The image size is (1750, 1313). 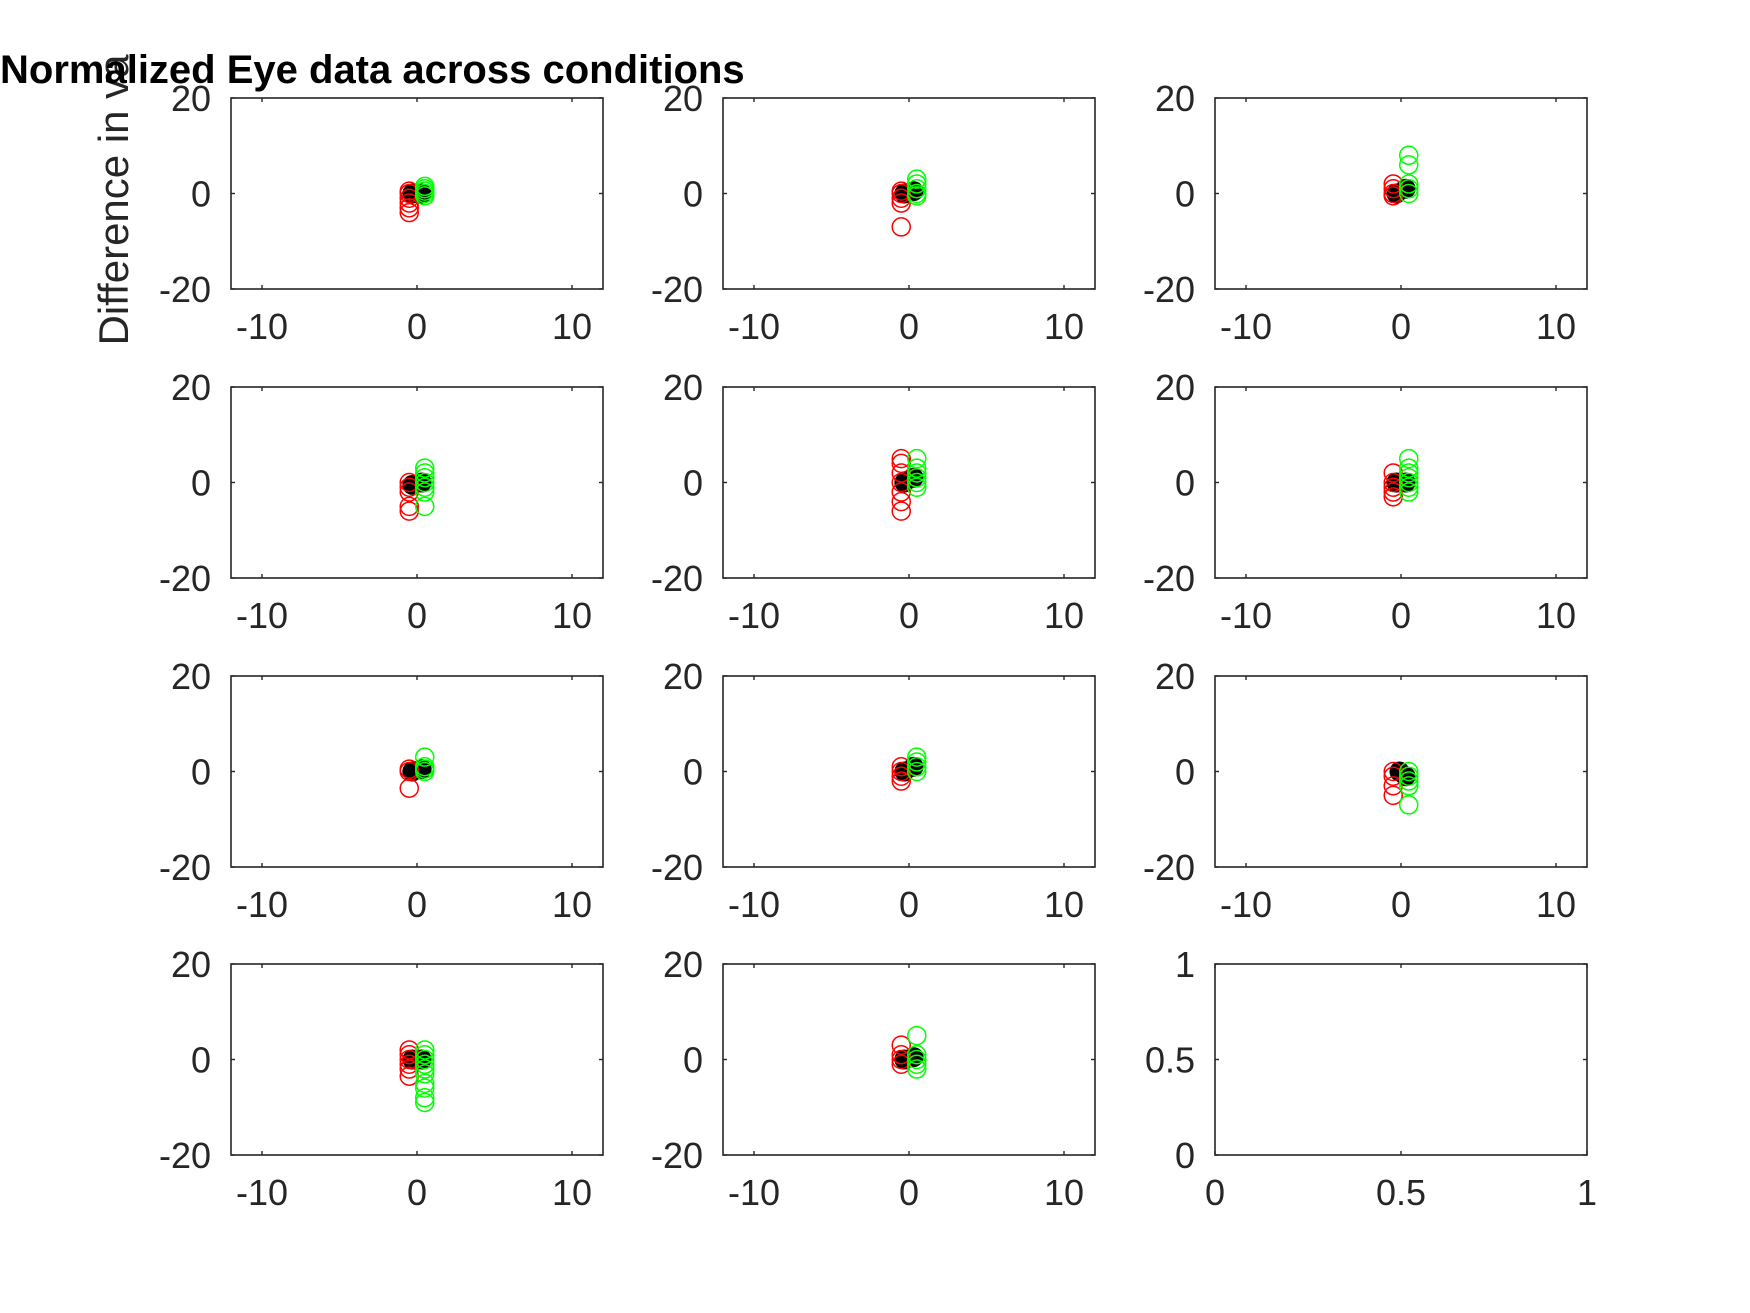 What do you see at coordinates (381, 790) in the screenshot?
I see `subplot-7: -10 0 10 -20 0 20` at bounding box center [381, 790].